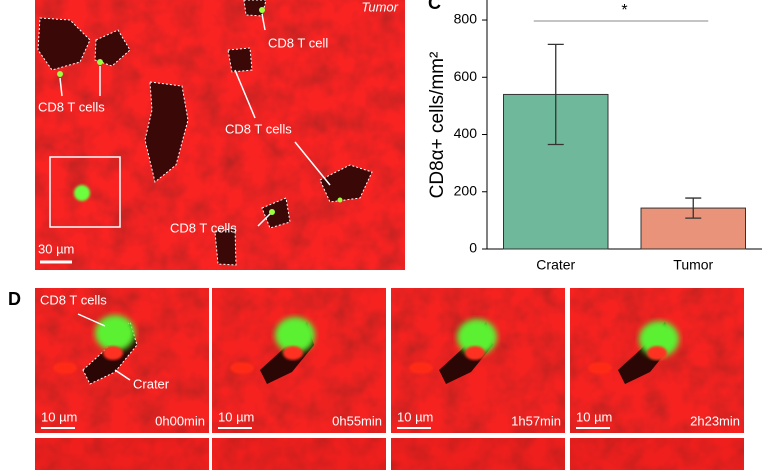 The image size is (780, 475). Describe the element at coordinates (180, 420) in the screenshot. I see `time-label: 0h00min` at that location.